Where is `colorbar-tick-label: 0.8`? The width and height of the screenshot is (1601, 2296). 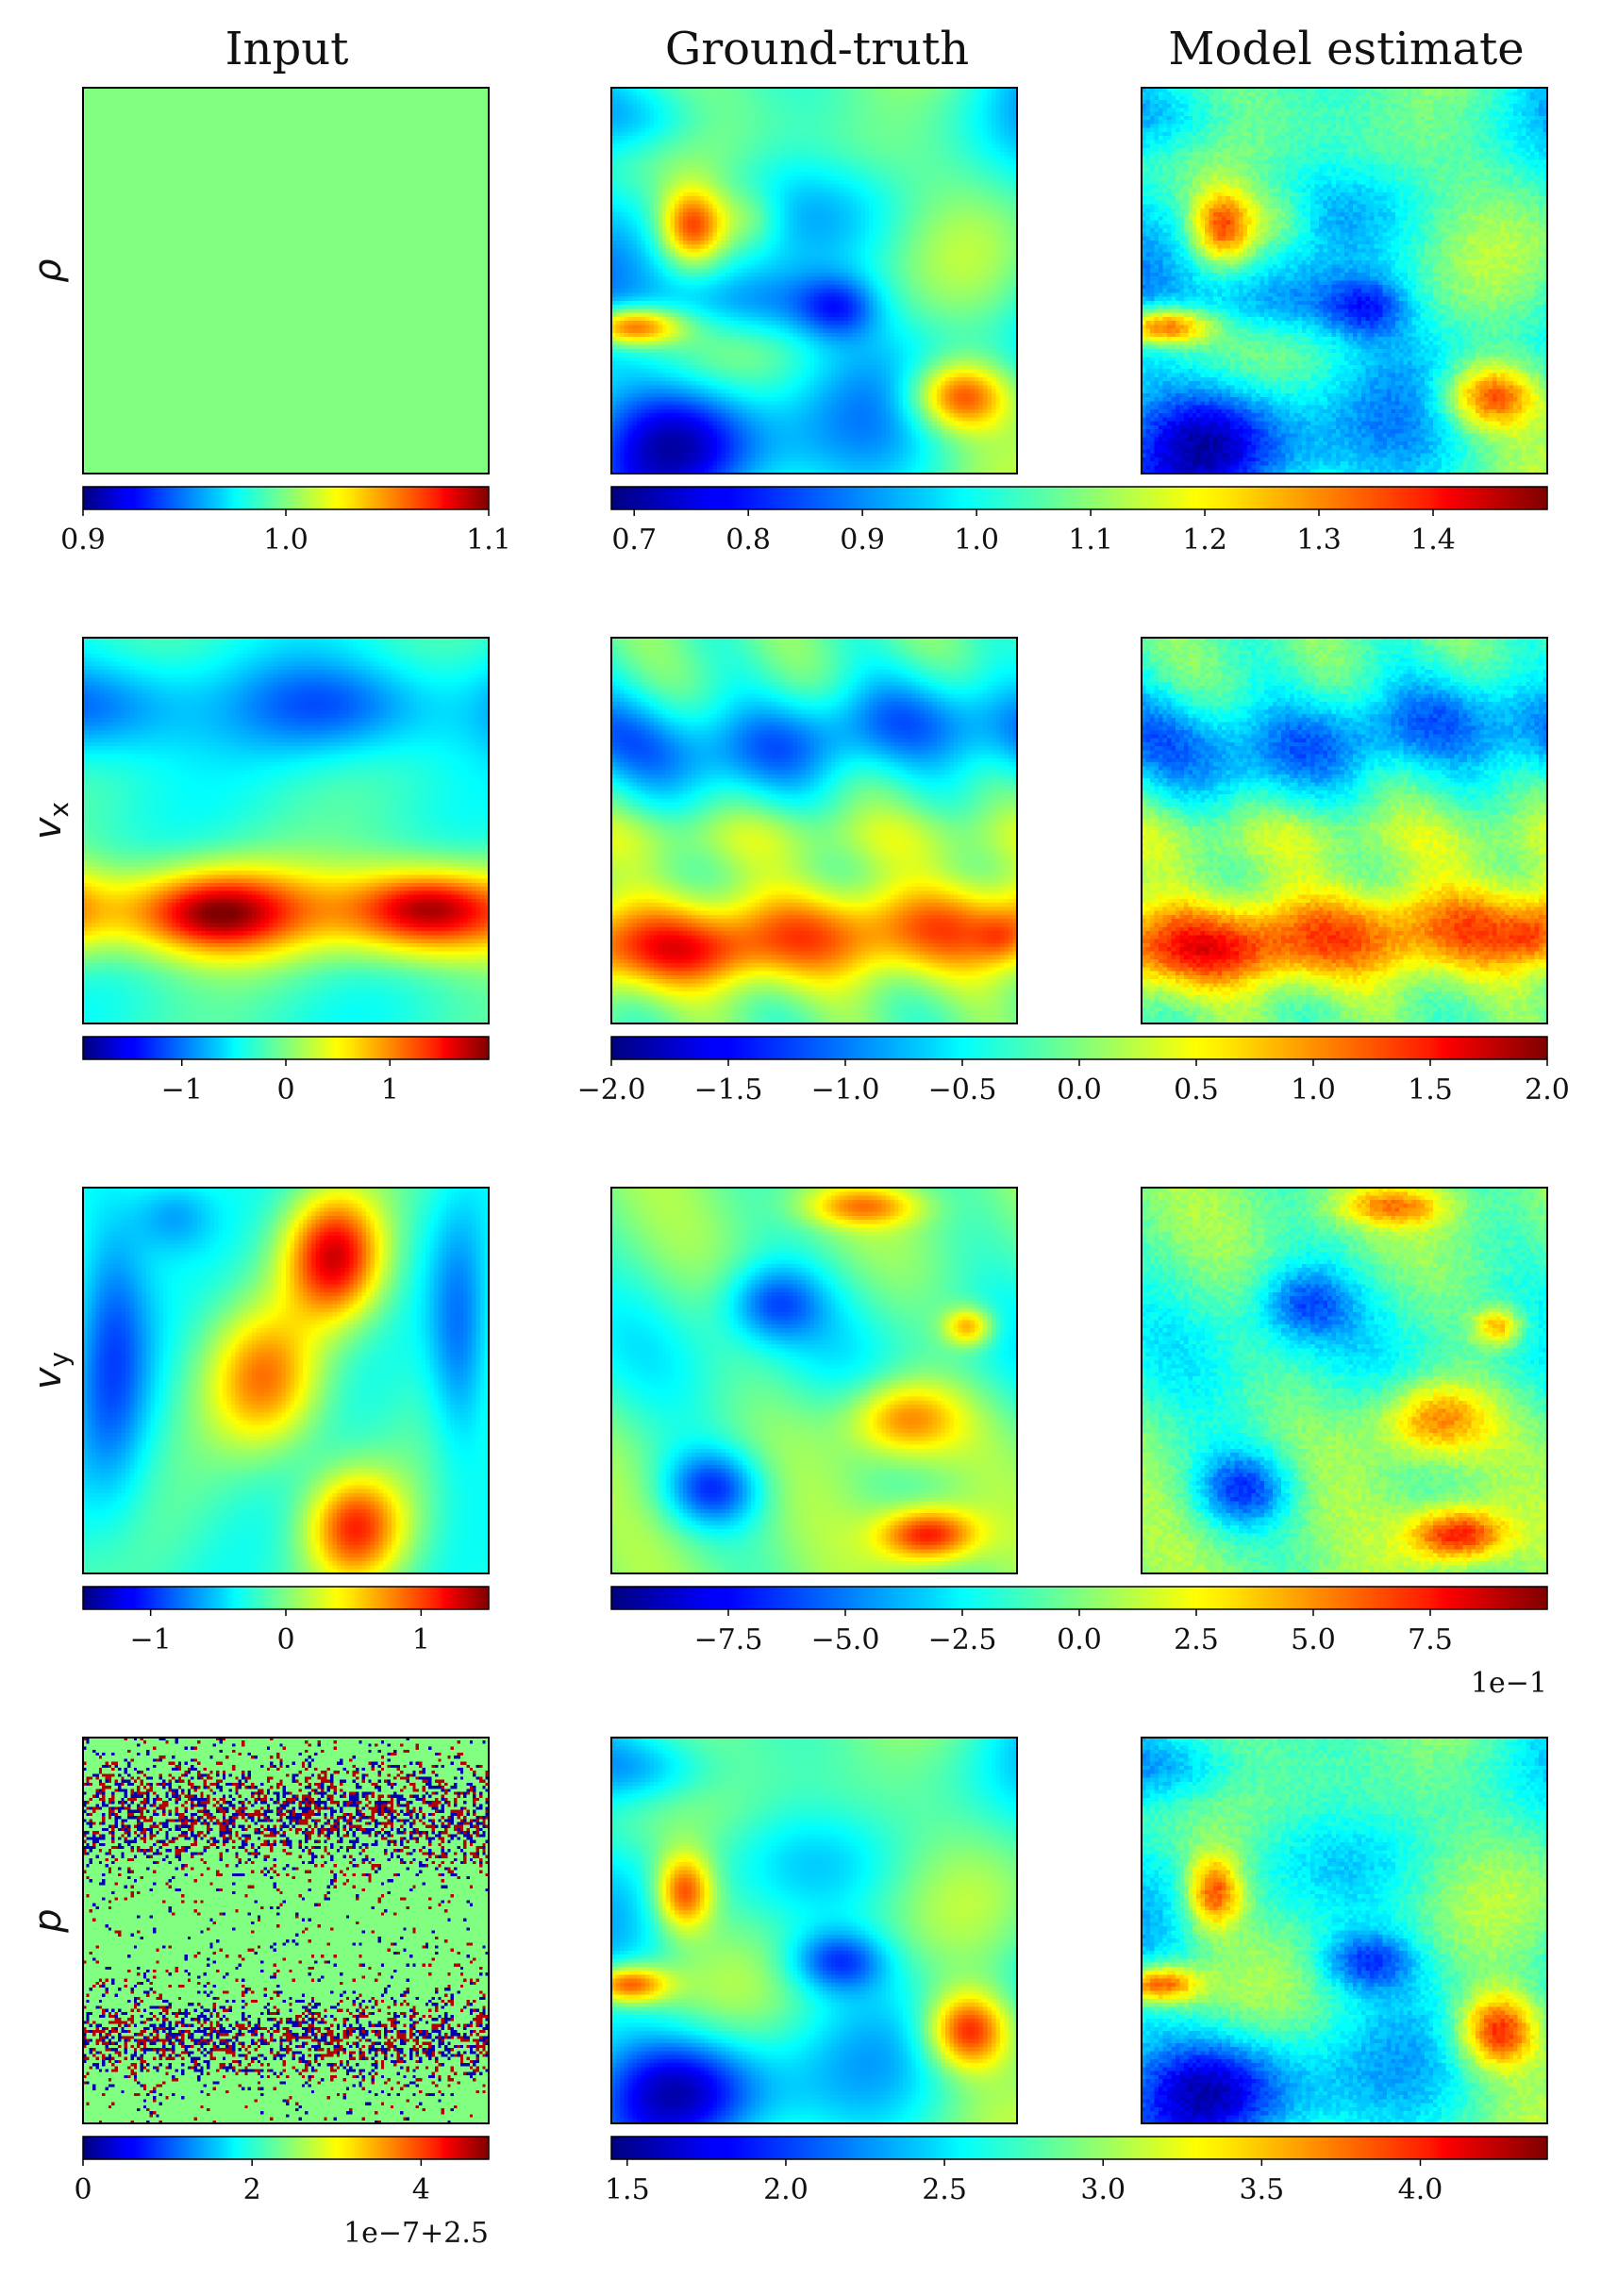 colorbar-tick-label: 0.8 is located at coordinates (748, 540).